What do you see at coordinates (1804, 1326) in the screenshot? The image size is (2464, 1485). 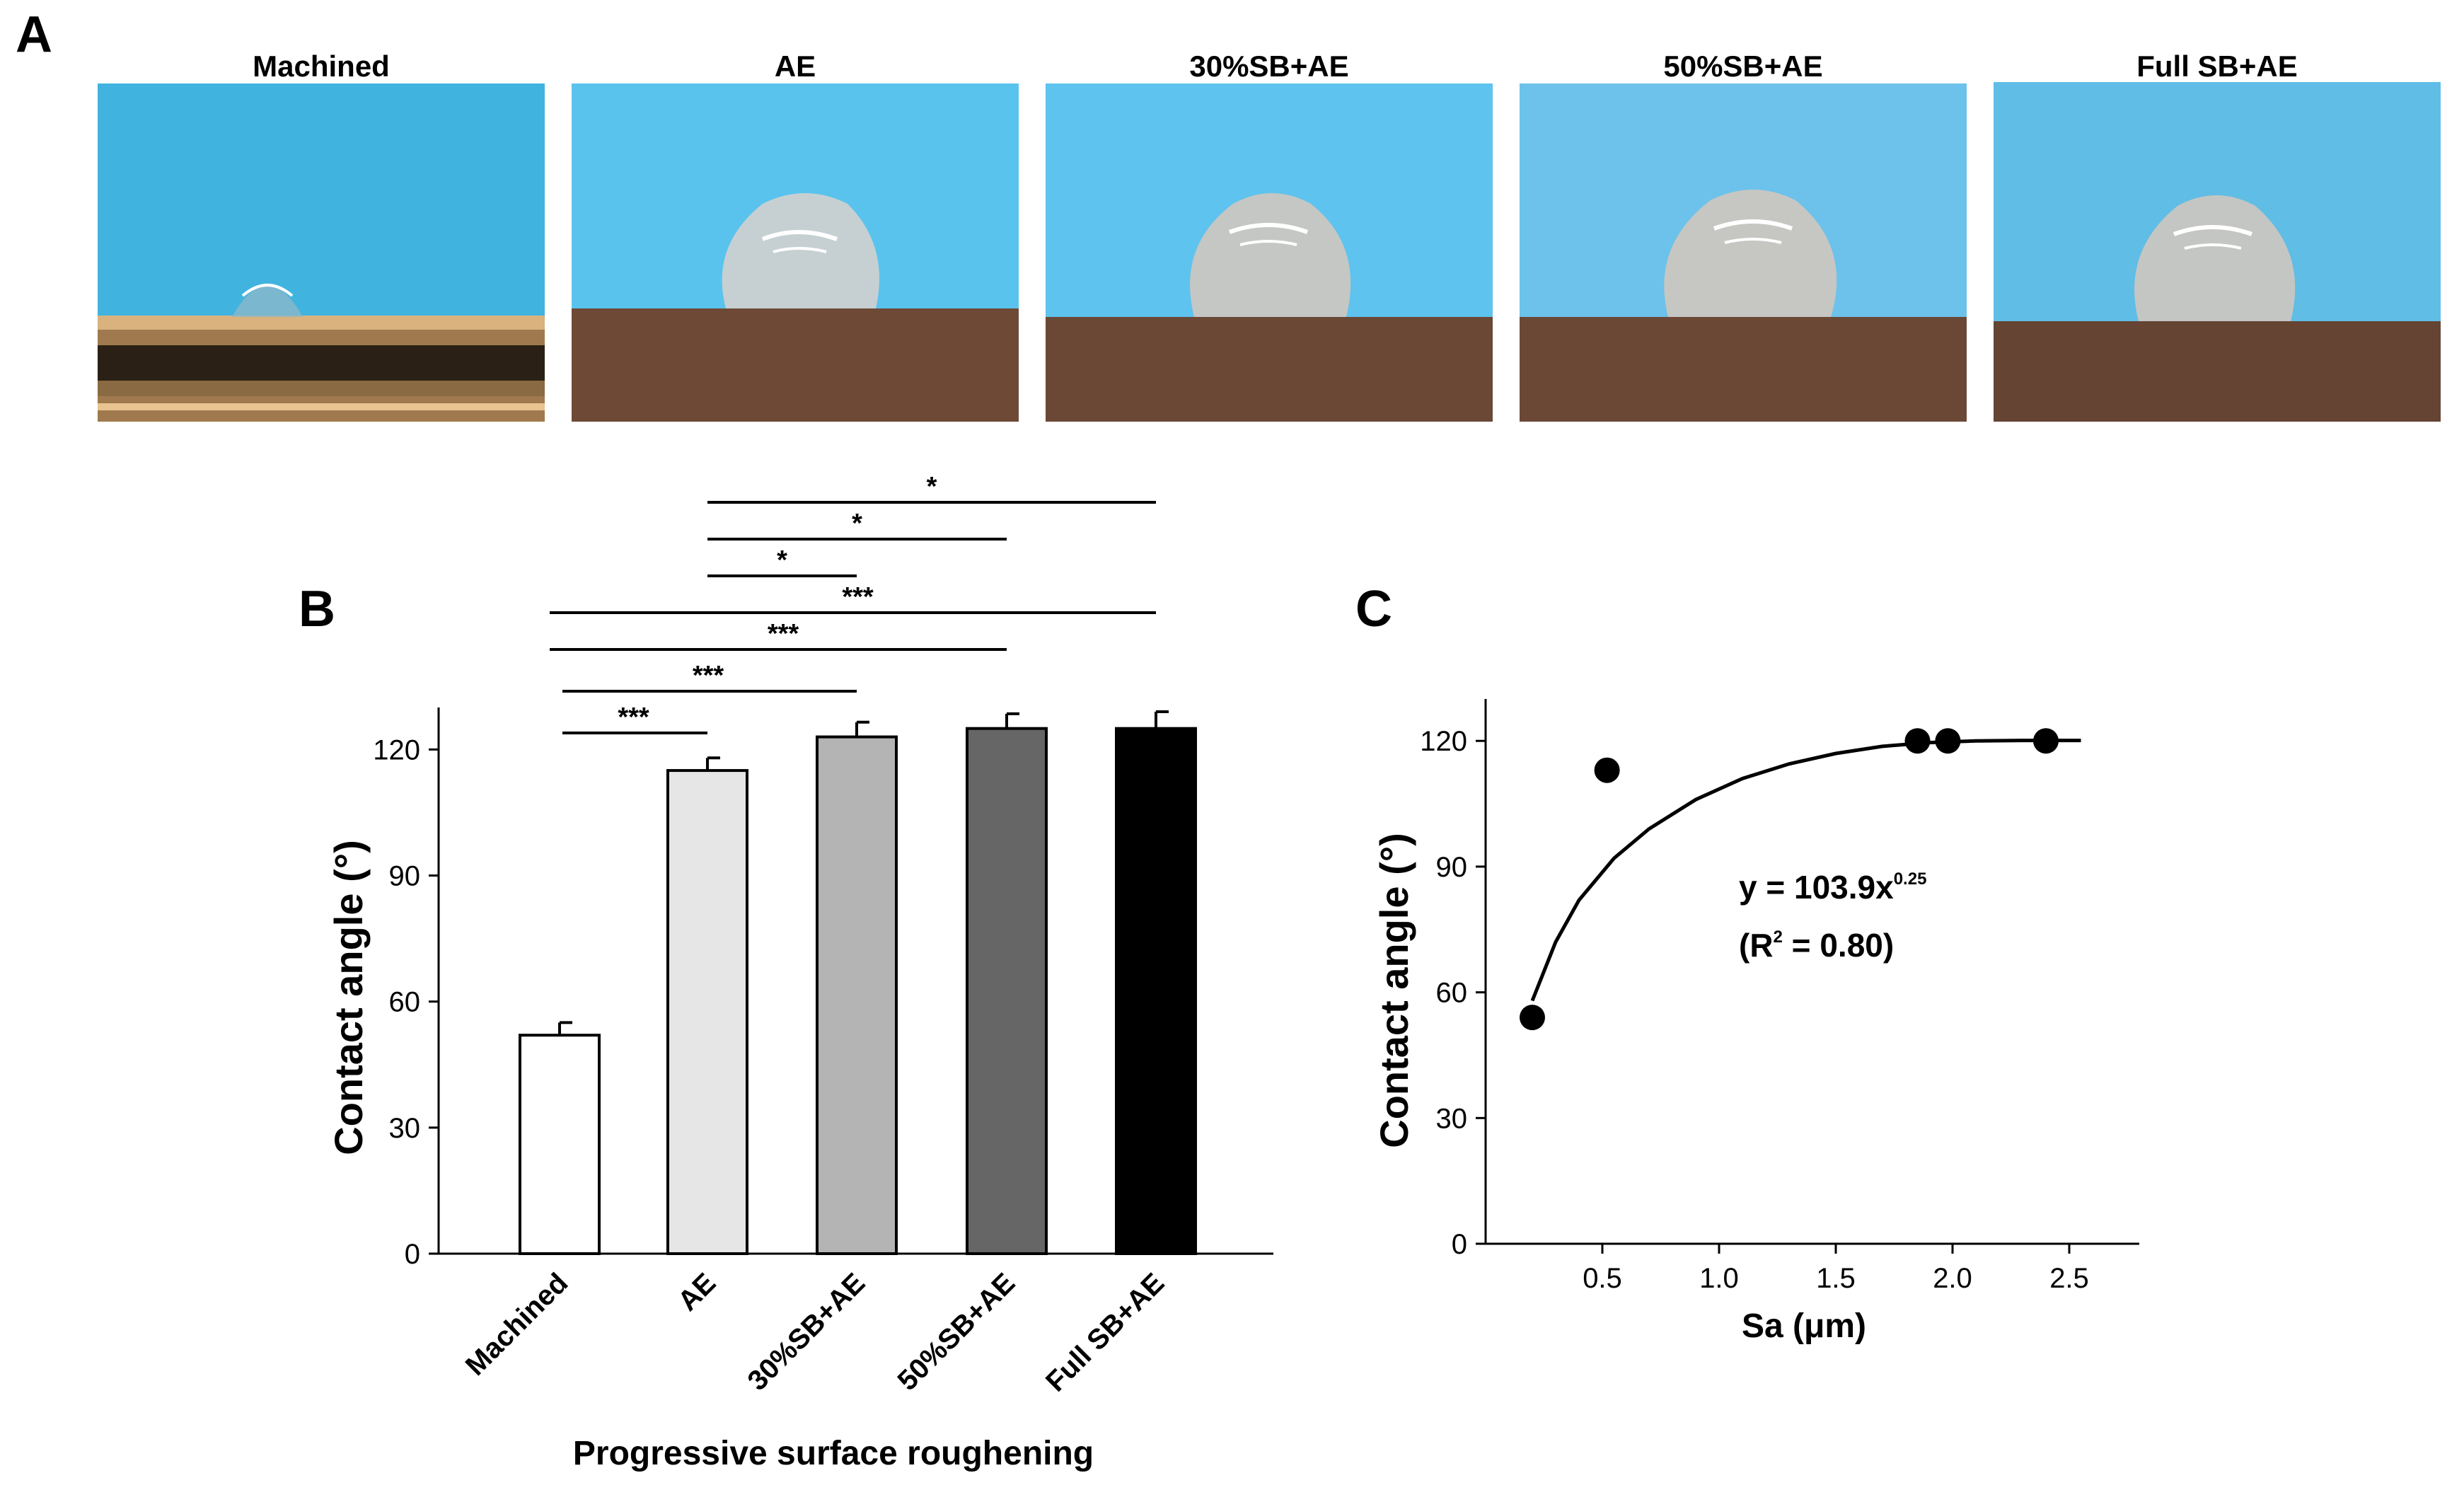 I see `scatter-x-axis-title: Sa (μm)` at bounding box center [1804, 1326].